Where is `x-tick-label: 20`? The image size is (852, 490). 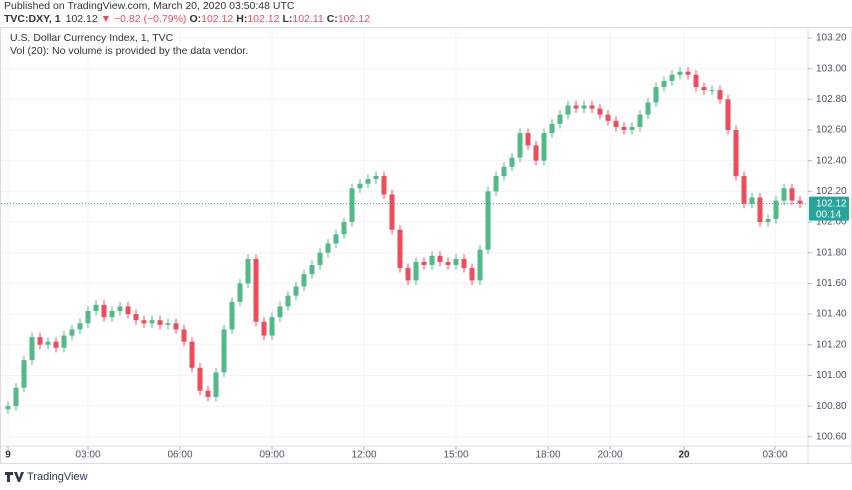 x-tick-label: 20 is located at coordinates (684, 455).